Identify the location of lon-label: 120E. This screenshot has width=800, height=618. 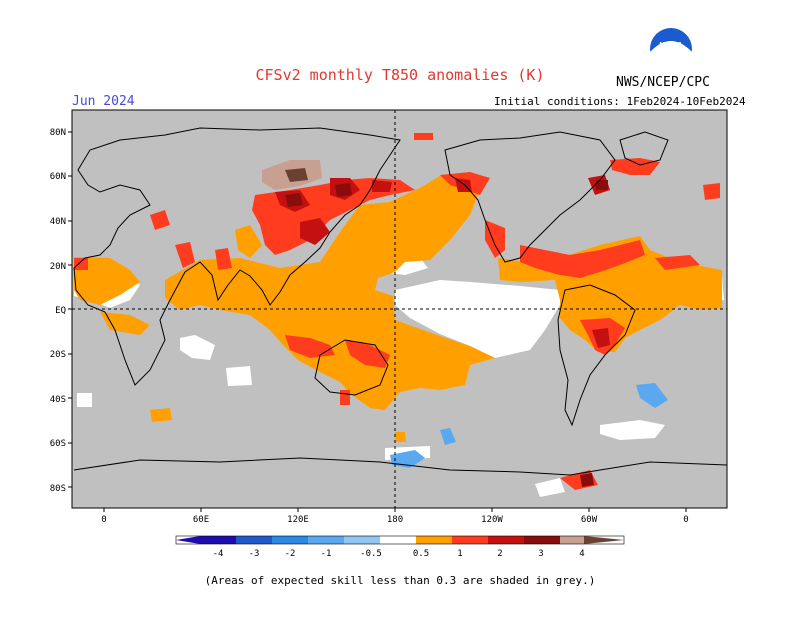
(298, 520).